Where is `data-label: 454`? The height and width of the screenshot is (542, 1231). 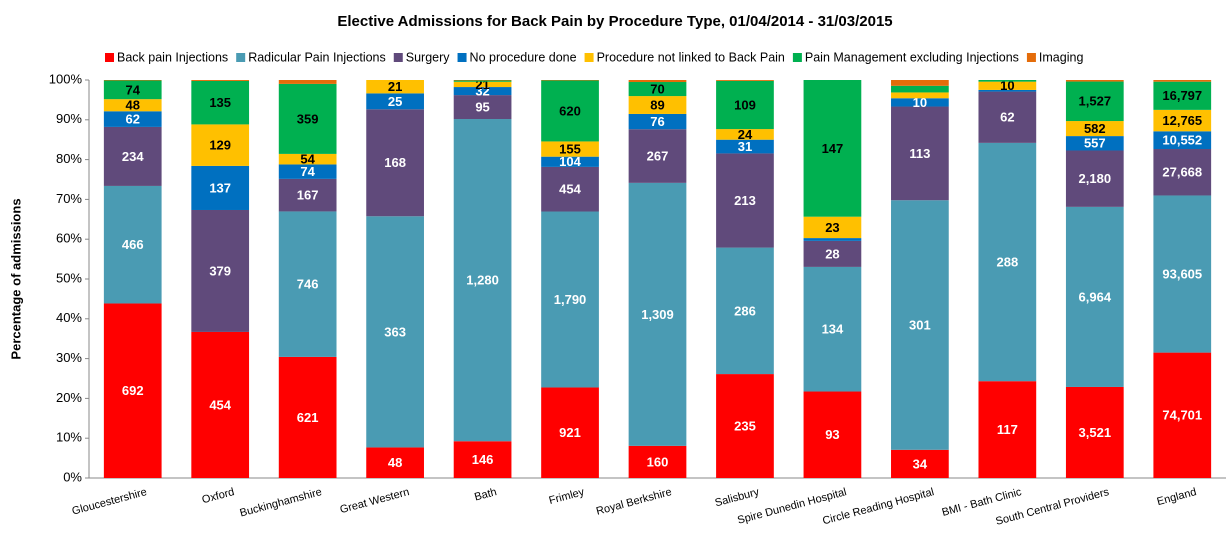 data-label: 454 is located at coordinates (220, 404).